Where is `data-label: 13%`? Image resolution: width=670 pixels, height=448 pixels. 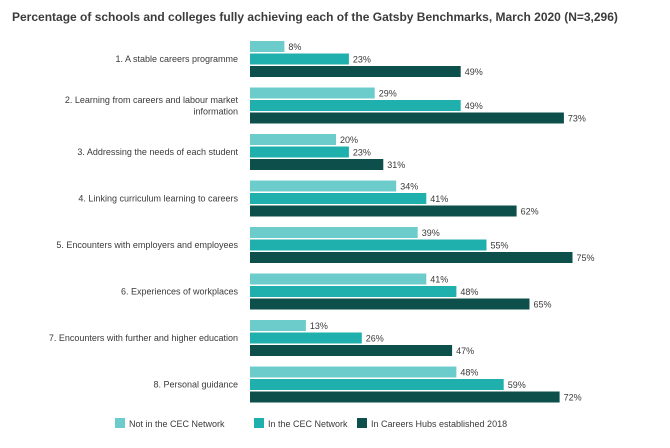
data-label: 13% is located at coordinates (319, 326).